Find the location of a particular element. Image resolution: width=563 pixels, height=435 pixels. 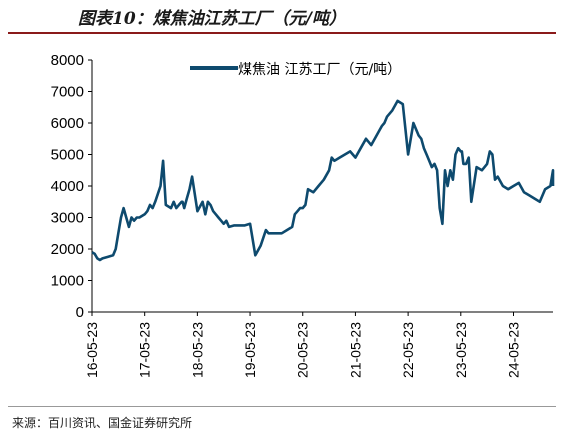

y-tick-label: 3000 is located at coordinates (67, 218).